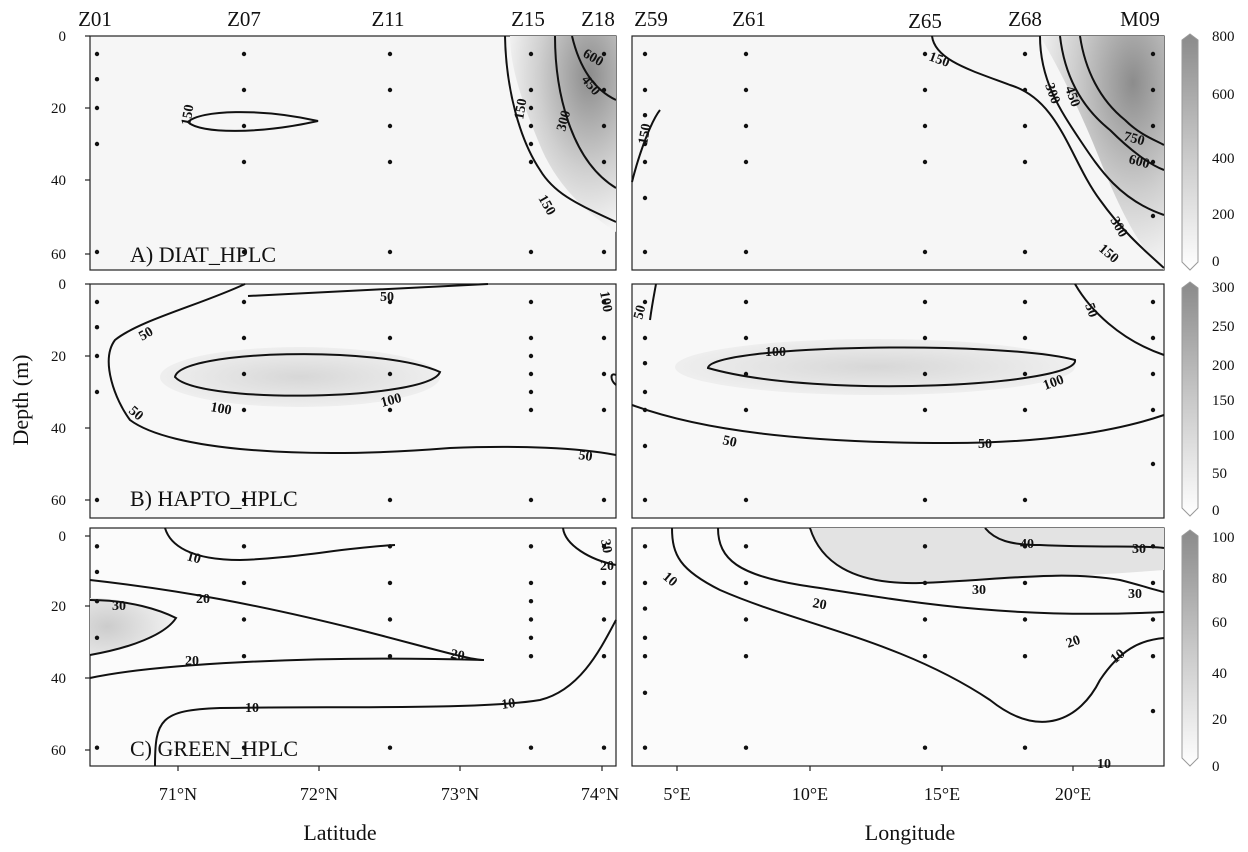  I want to click on x-tick-label: 72°N, so click(319, 794).